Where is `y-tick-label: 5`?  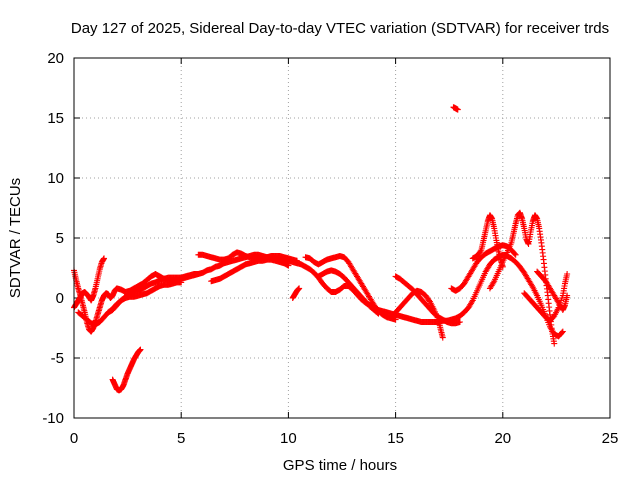 y-tick-label: 5 is located at coordinates (60, 238).